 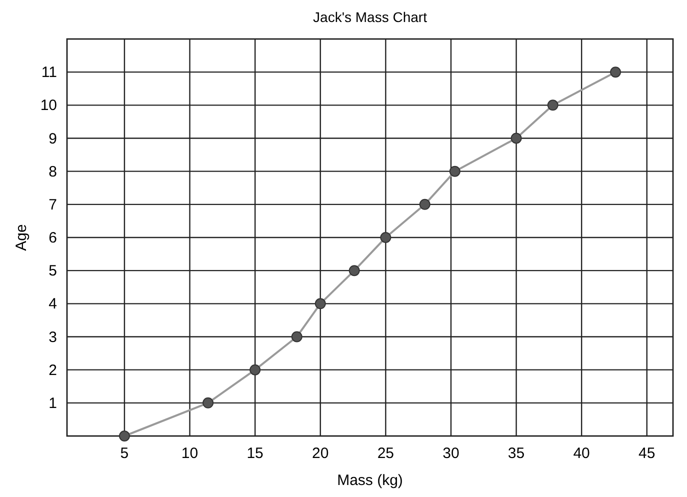 What do you see at coordinates (516, 453) in the screenshot?
I see `x-tick-label: 35` at bounding box center [516, 453].